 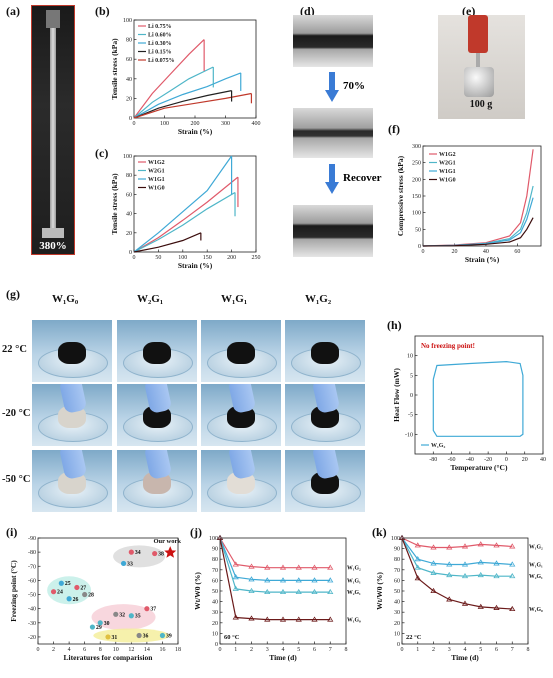 What do you see at coordinates (318, 299) in the screenshot?
I see `sample-column-label: W₁G₂` at bounding box center [318, 299].